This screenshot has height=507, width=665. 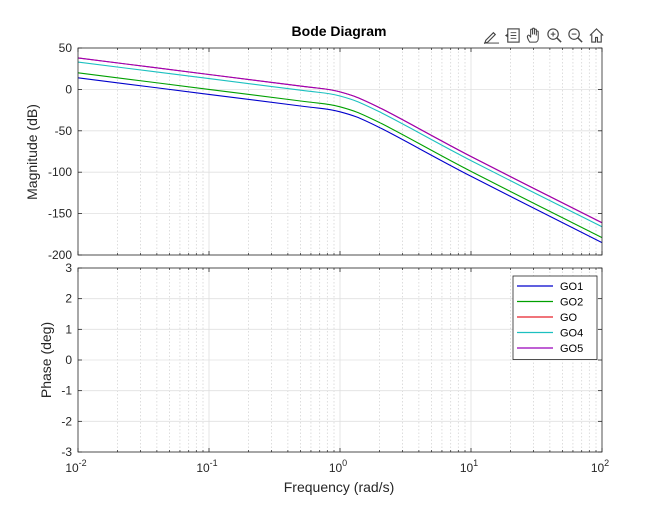 I want to click on home-button, so click(x=596, y=35).